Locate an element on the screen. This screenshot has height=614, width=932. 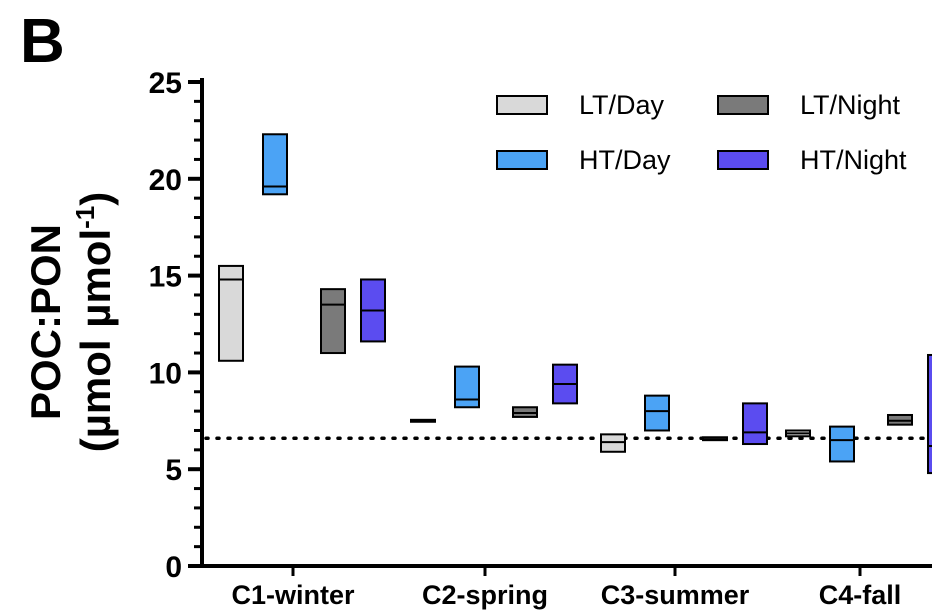
x-tick-label: C3-summer is located at coordinates (675, 595).